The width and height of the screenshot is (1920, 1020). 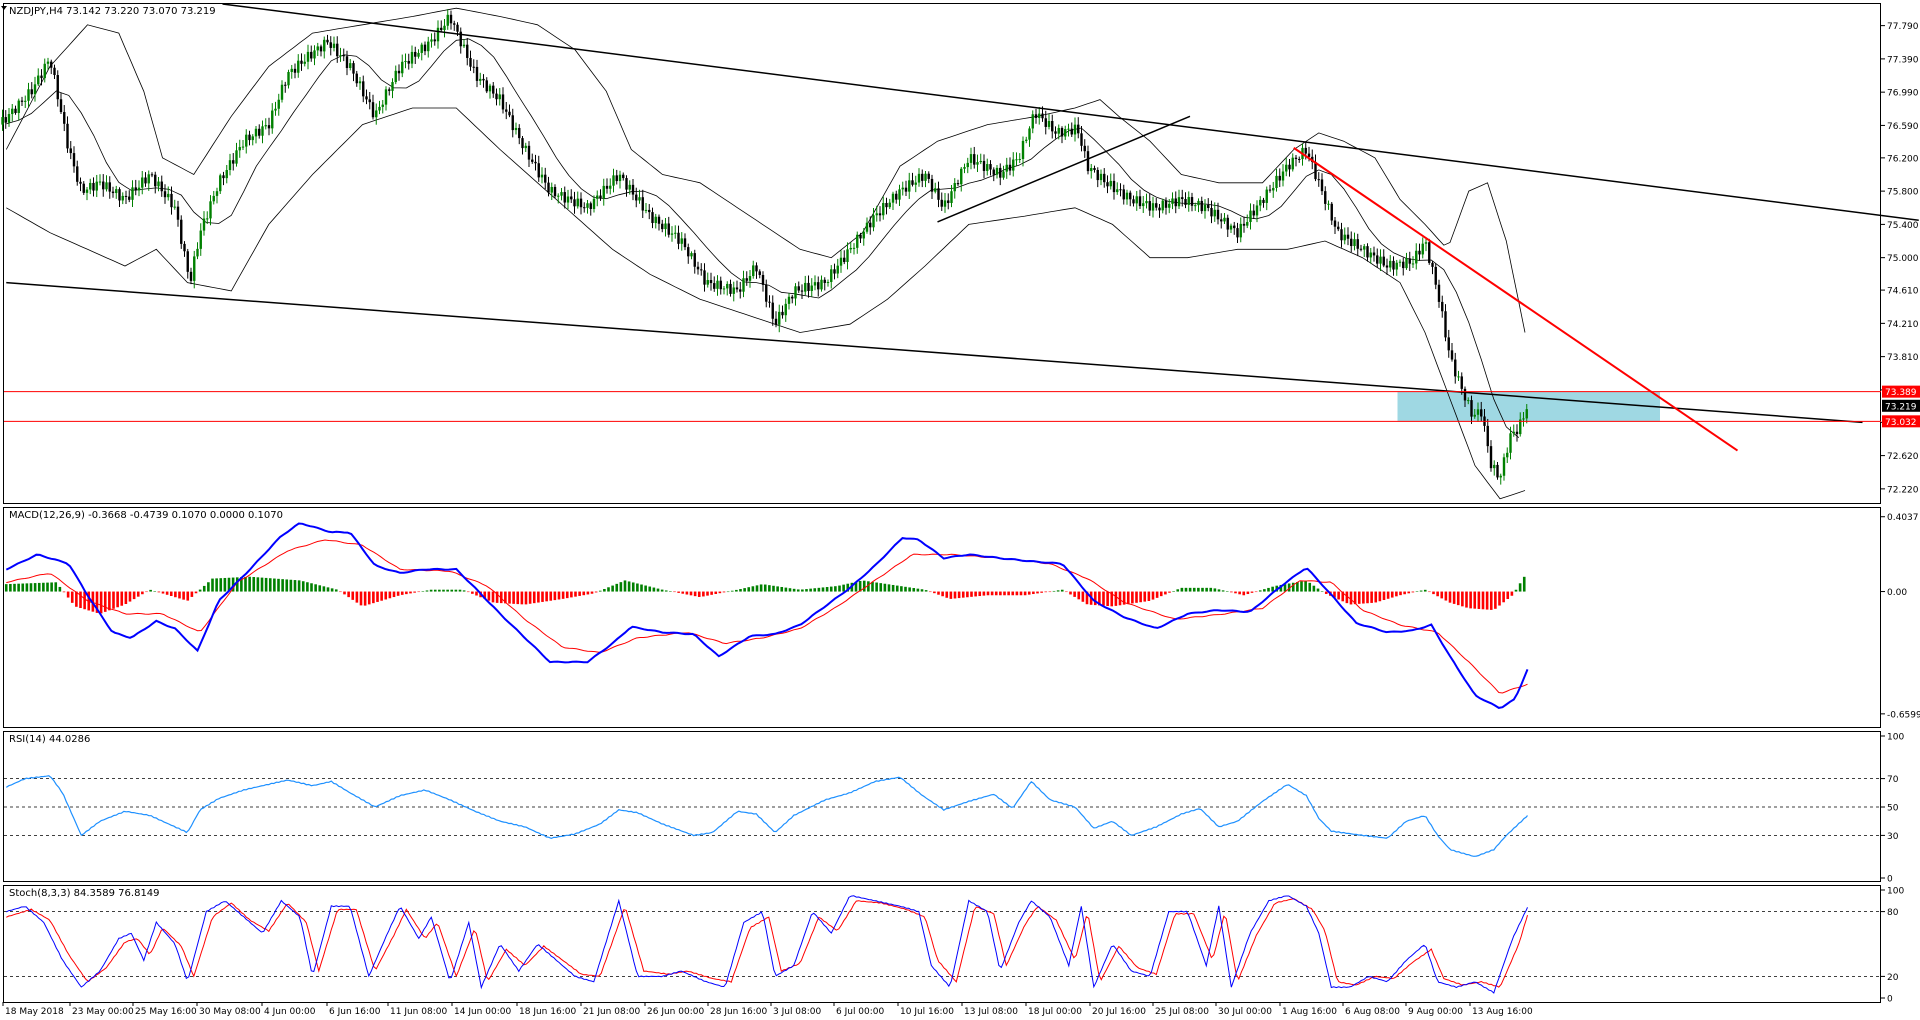 I want to click on rsi-line, so click(x=766, y=816).